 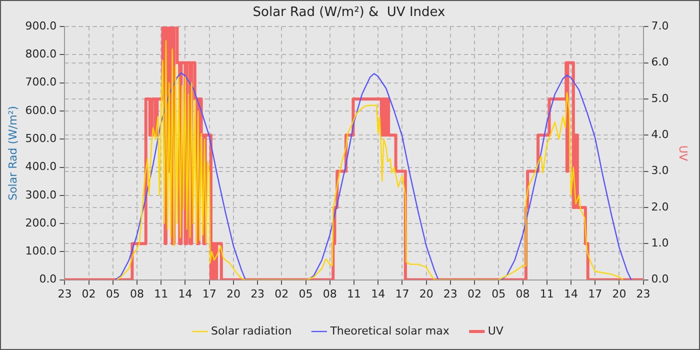 What do you see at coordinates (41, 82) in the screenshot?
I see `y-tick-label: 700.0` at bounding box center [41, 82].